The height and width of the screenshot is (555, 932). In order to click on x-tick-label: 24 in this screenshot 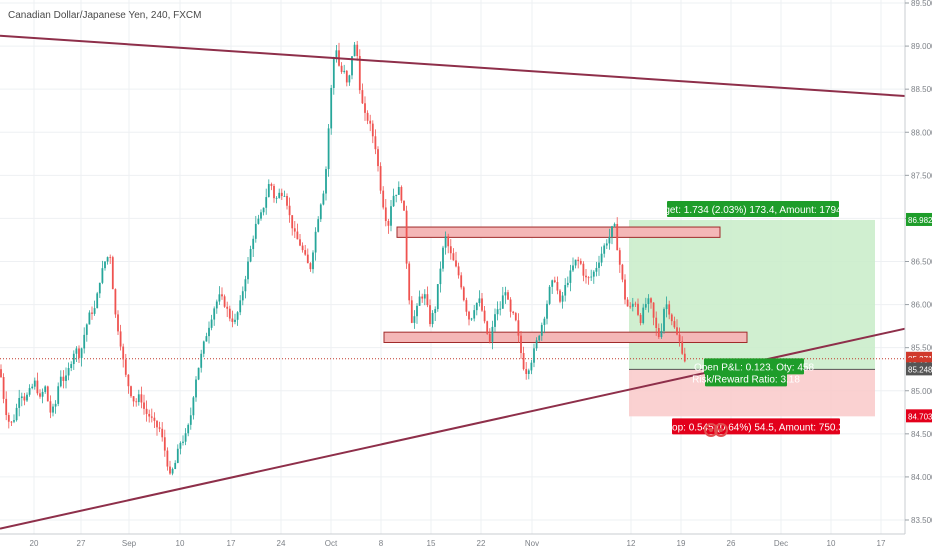, I will do `click(281, 543)`.